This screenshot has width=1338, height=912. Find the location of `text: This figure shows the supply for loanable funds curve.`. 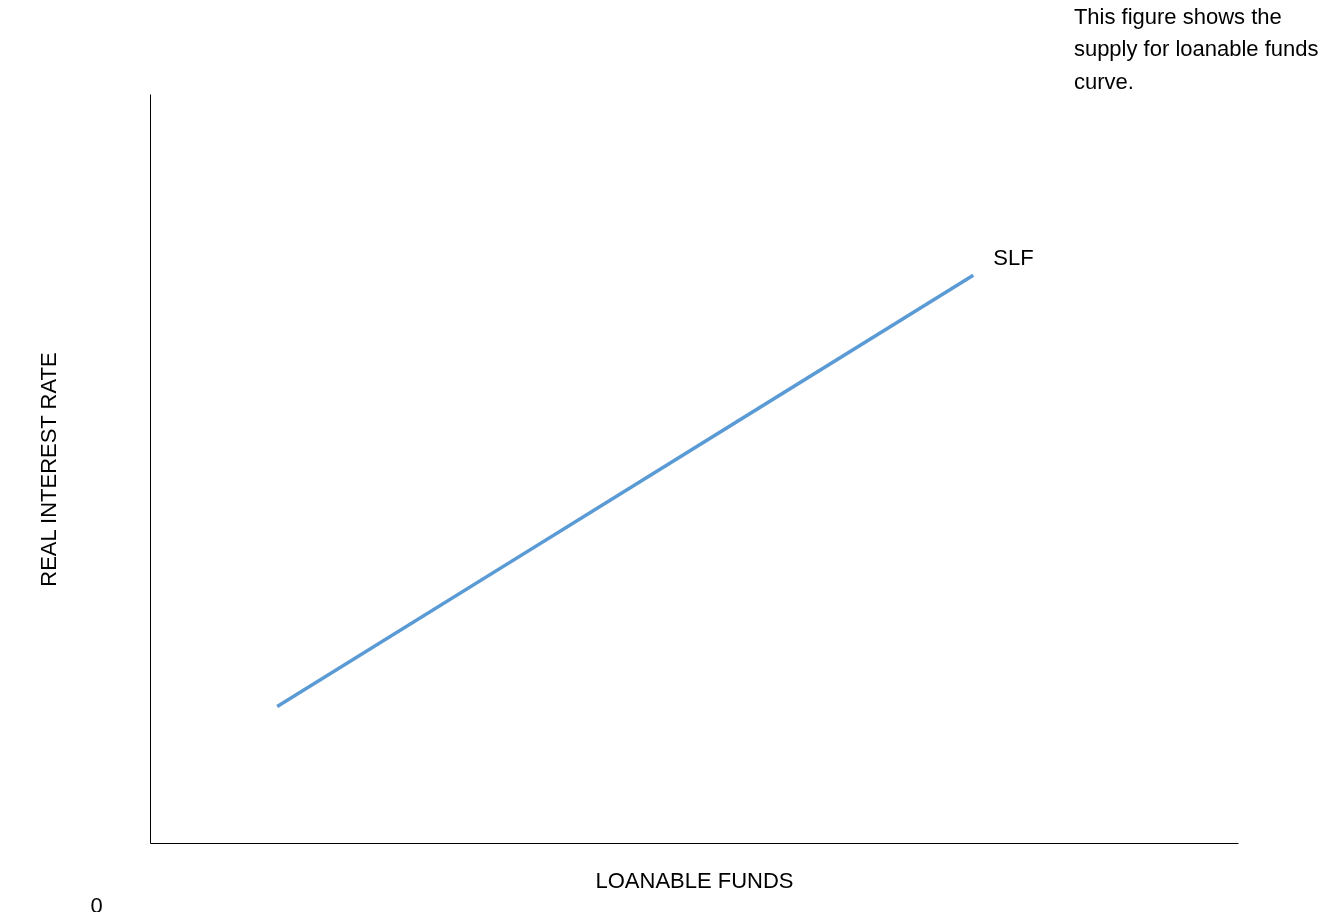

text: This figure shows the supply for loanable funds curve. is located at coordinates (1196, 48).